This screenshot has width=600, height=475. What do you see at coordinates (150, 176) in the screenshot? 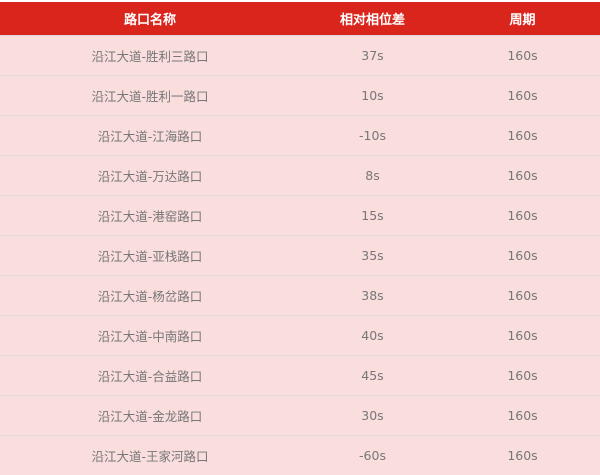
I see `intersection-name-cell: 沿江大道-万达路口` at bounding box center [150, 176].